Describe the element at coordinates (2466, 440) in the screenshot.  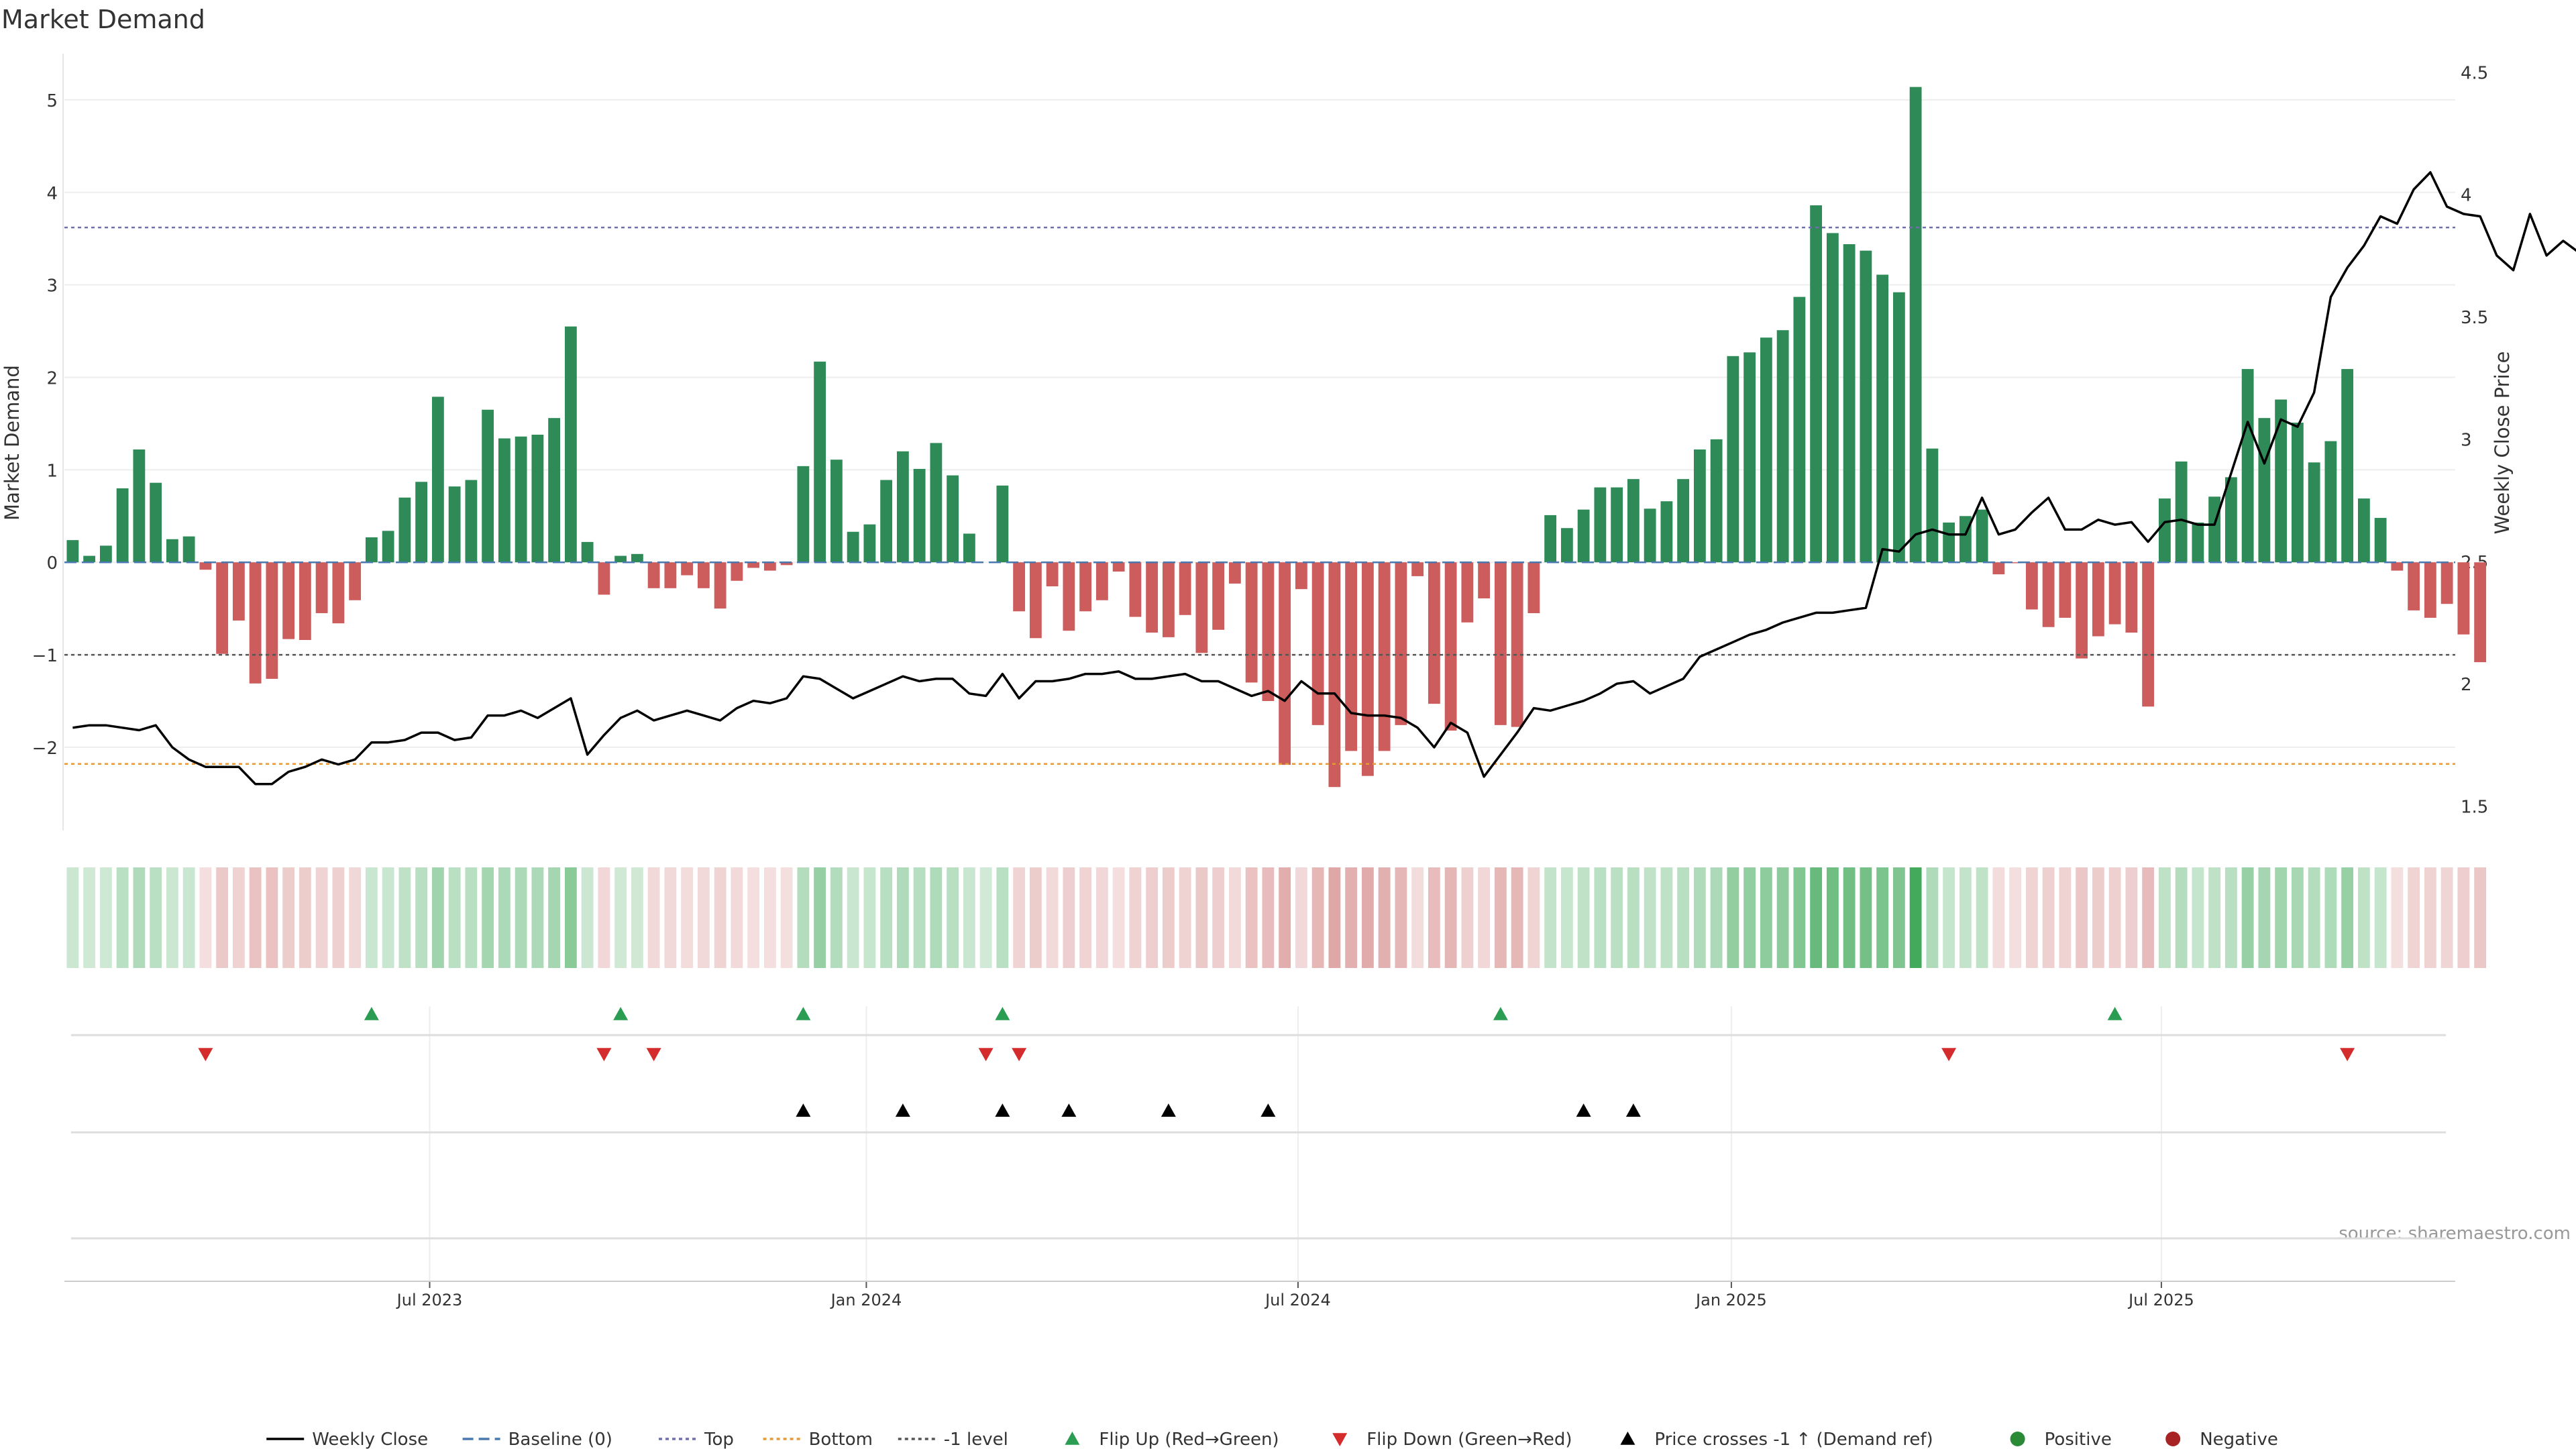
I see `y2-tick-label: 3` at that location.